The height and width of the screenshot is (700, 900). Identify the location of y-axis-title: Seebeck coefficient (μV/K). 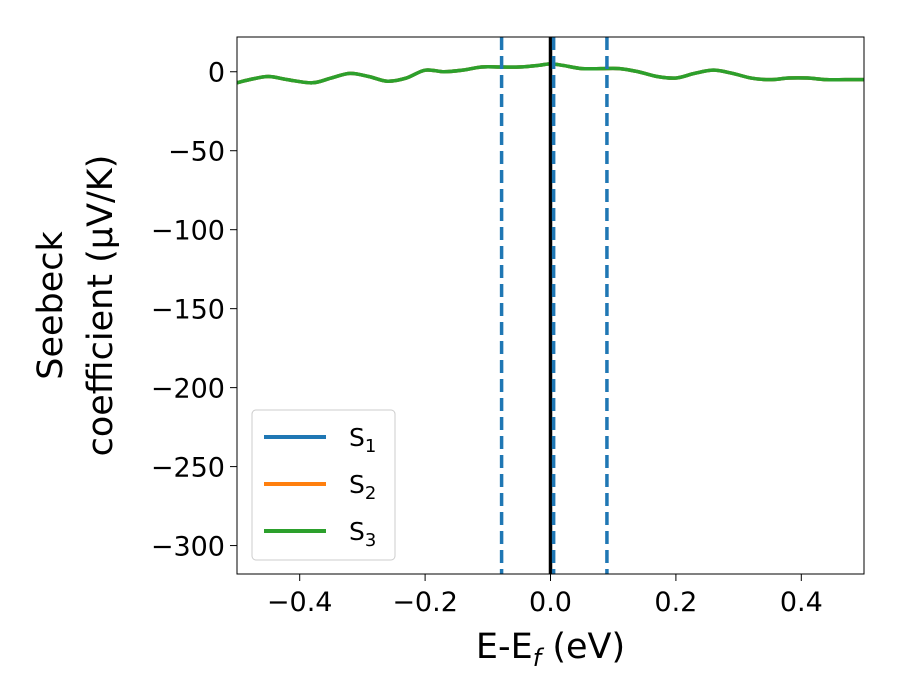
(76, 306).